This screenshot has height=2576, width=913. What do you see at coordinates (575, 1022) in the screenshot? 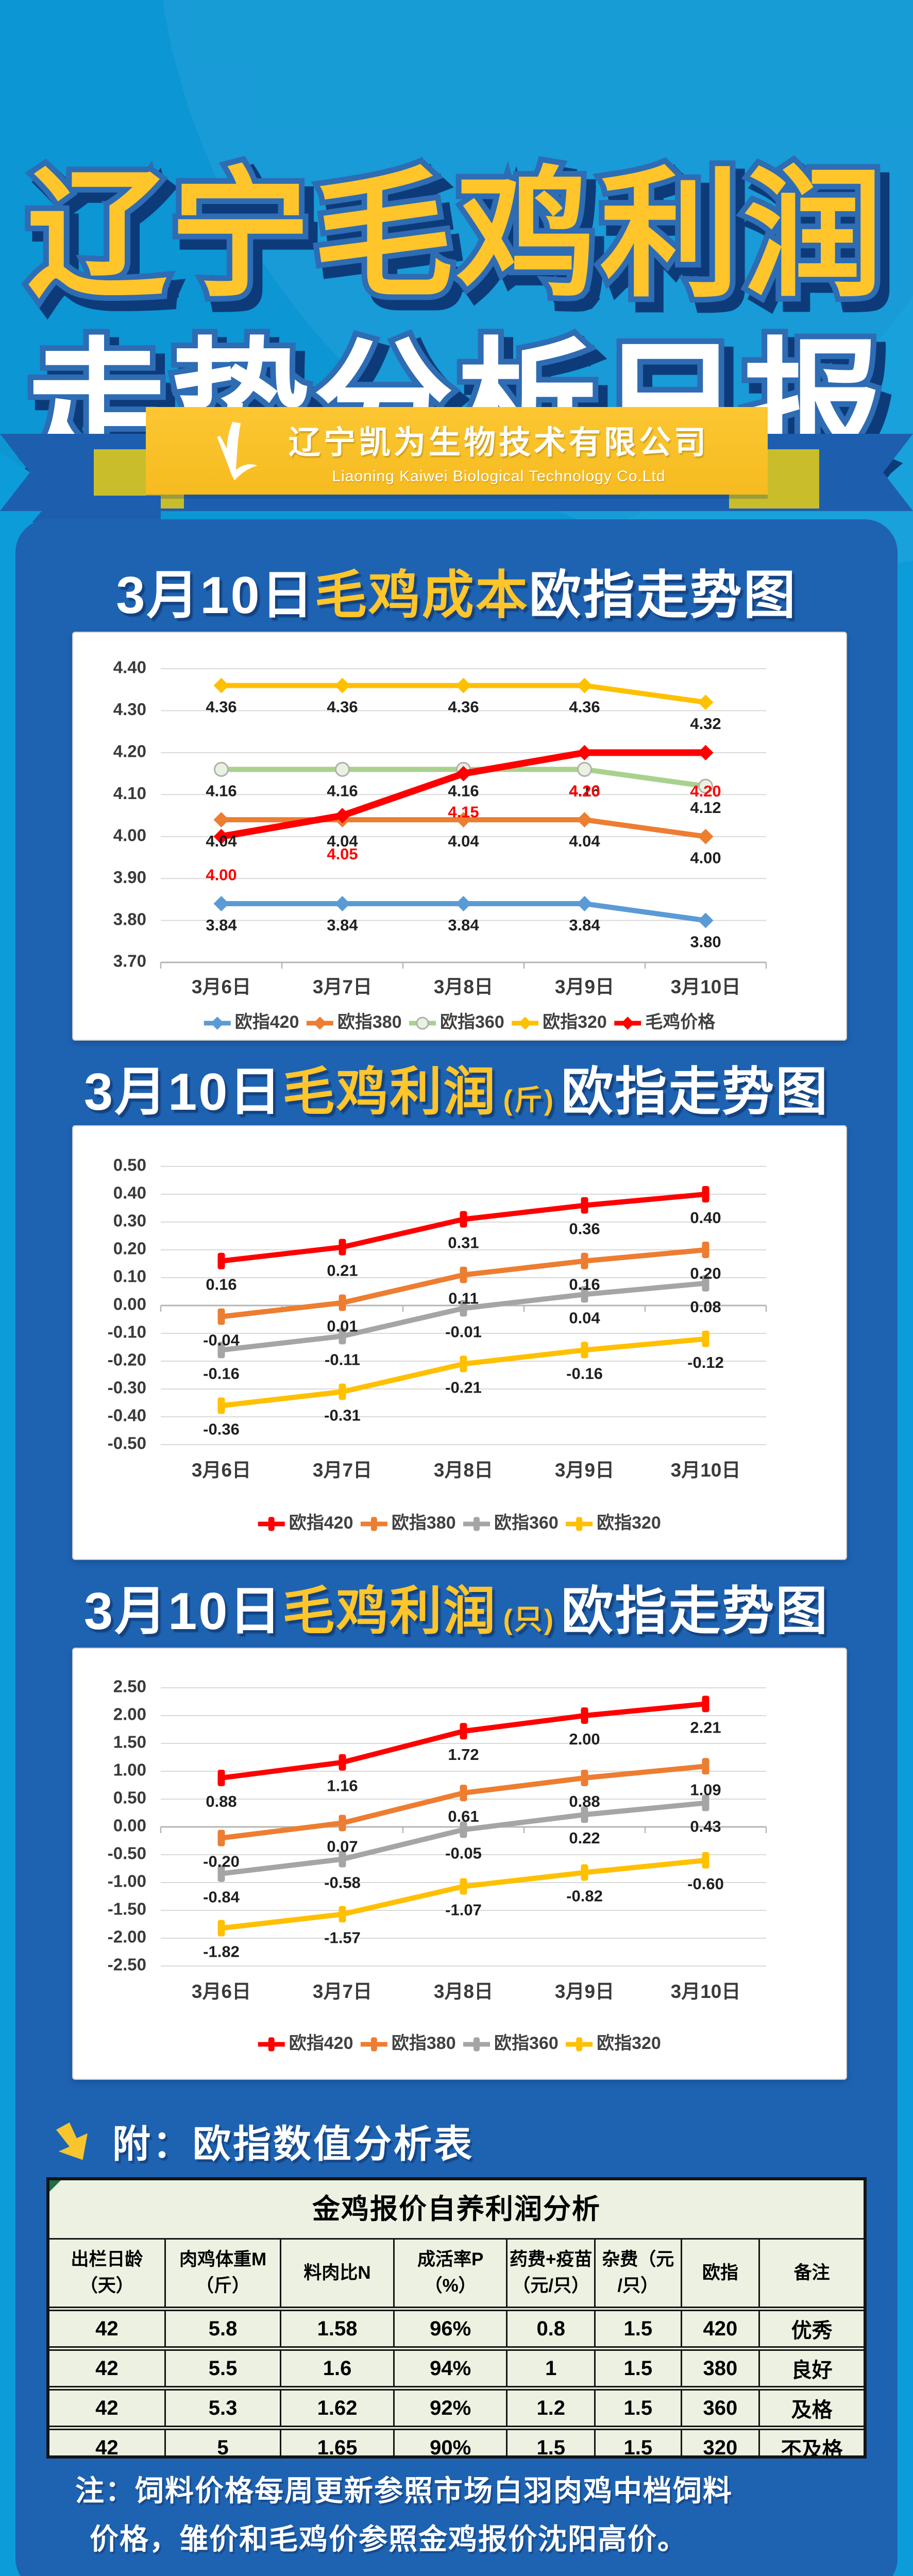
I see `legend-label: 欧指320` at bounding box center [575, 1022].